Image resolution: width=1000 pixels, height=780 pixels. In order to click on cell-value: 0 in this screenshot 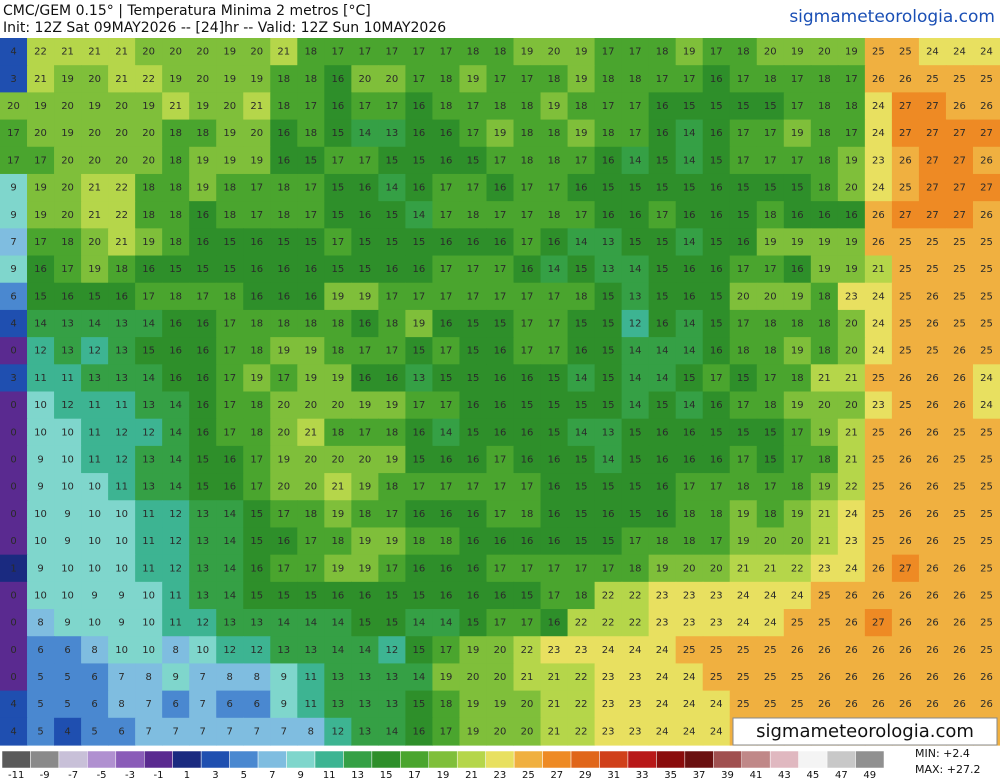, I will do `click(13, 432)`.